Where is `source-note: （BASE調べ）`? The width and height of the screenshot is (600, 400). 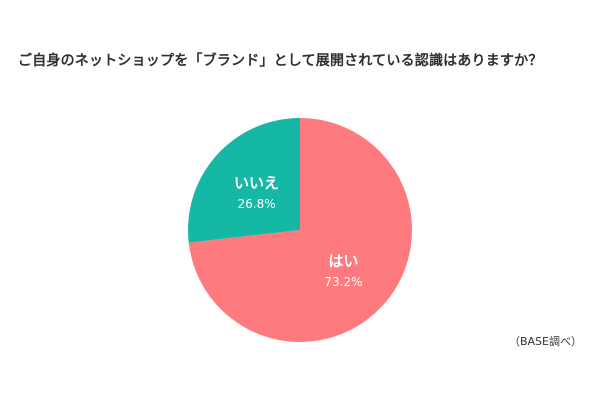
source-note: （BASE調べ） is located at coordinates (545, 341).